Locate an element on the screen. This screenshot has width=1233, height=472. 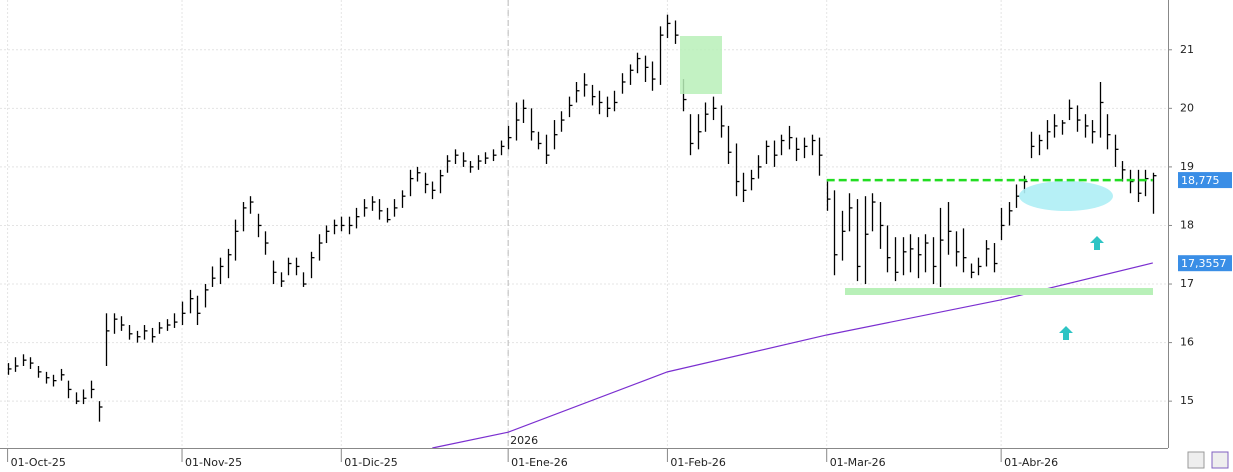
highlight-box is located at coordinates (701, 65).